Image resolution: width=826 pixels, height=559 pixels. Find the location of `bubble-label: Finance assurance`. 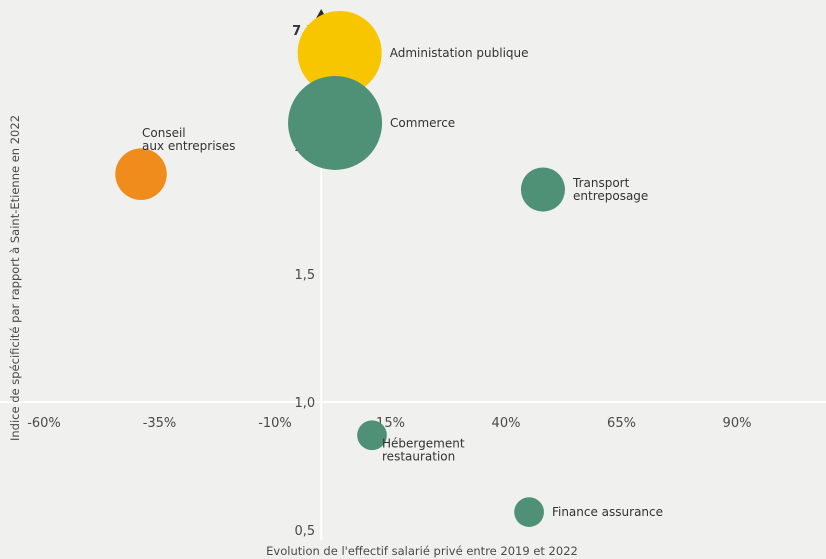

bubble-label: Finance assurance is located at coordinates (607, 512).